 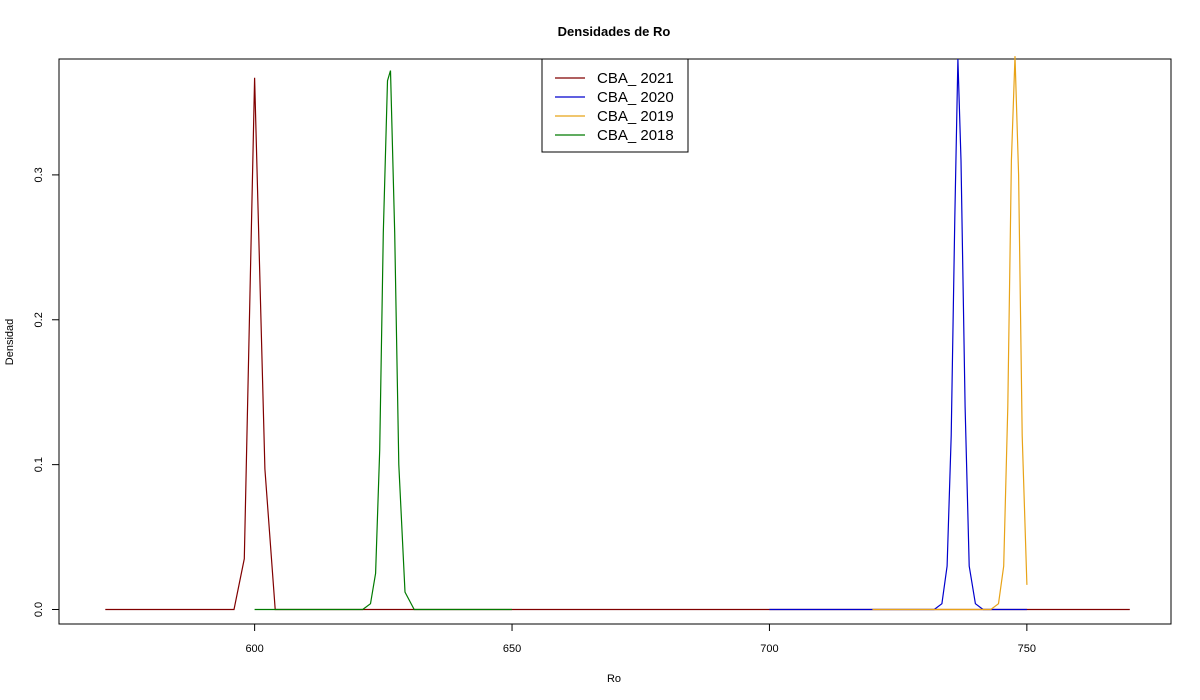 What do you see at coordinates (635, 97) in the screenshot?
I see `legend-label: CBA_ 2020` at bounding box center [635, 97].